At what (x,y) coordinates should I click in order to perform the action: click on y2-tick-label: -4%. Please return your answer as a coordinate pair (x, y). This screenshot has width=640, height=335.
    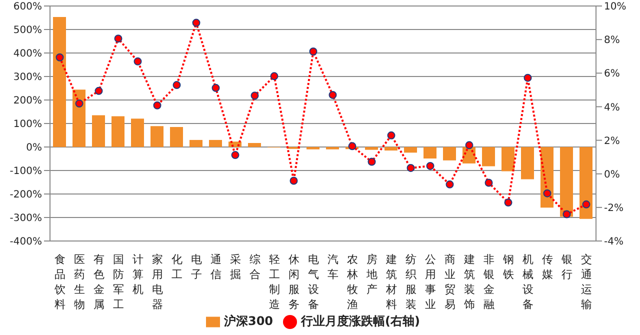
    Looking at the image, I should click on (614, 242).